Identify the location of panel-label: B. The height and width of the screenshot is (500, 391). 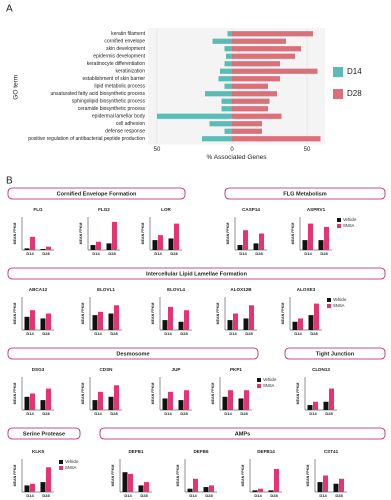
(9, 181).